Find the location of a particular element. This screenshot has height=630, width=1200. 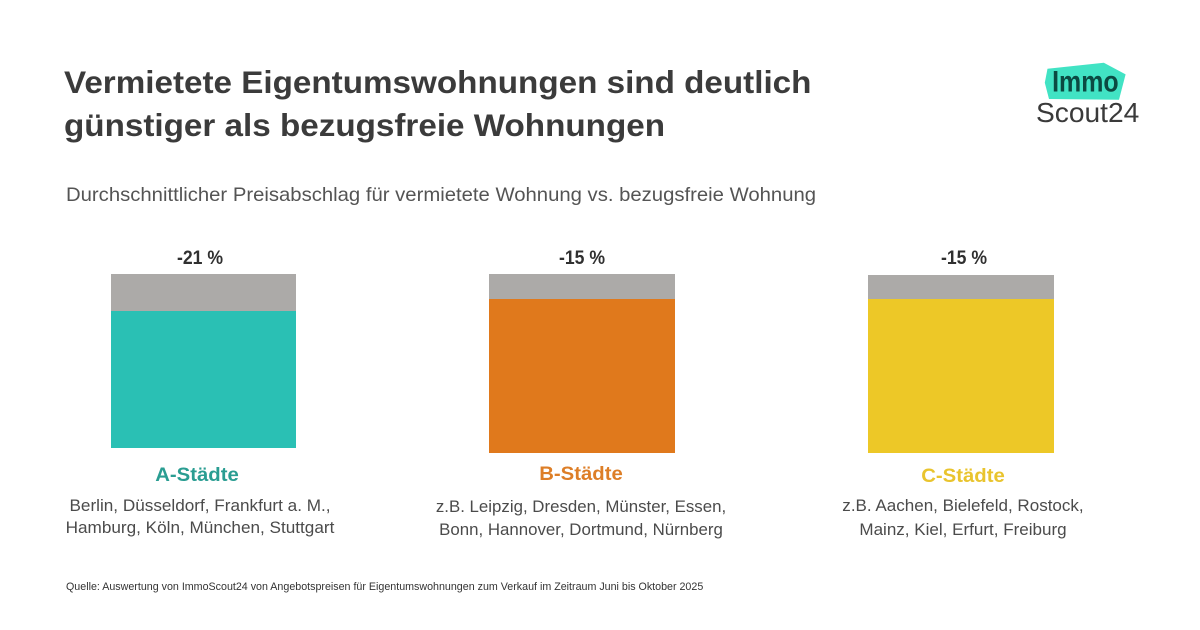

svg-text: Scout24 is located at coordinates (1087, 112).